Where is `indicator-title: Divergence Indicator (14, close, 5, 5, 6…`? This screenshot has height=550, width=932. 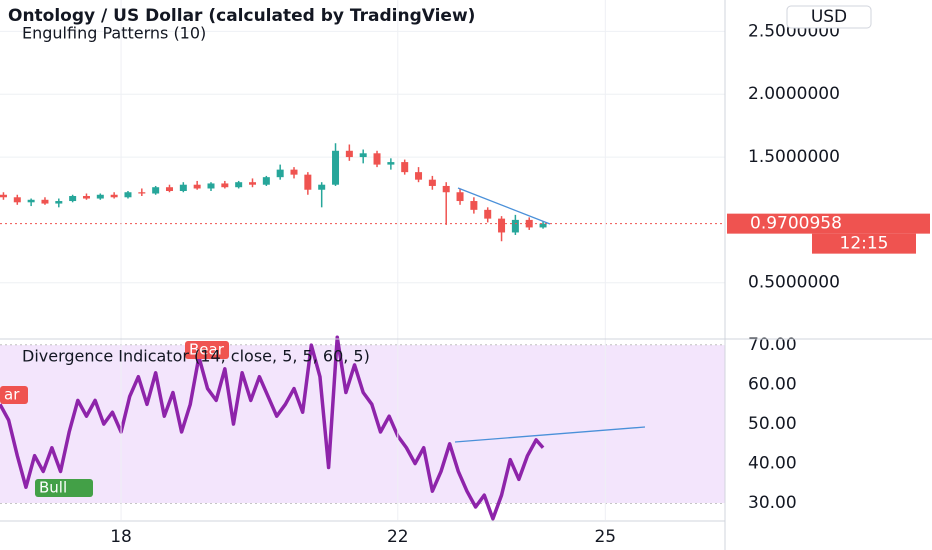
indicator-title: Divergence Indicator (14, close, 5, 5, 6… is located at coordinates (196, 356).